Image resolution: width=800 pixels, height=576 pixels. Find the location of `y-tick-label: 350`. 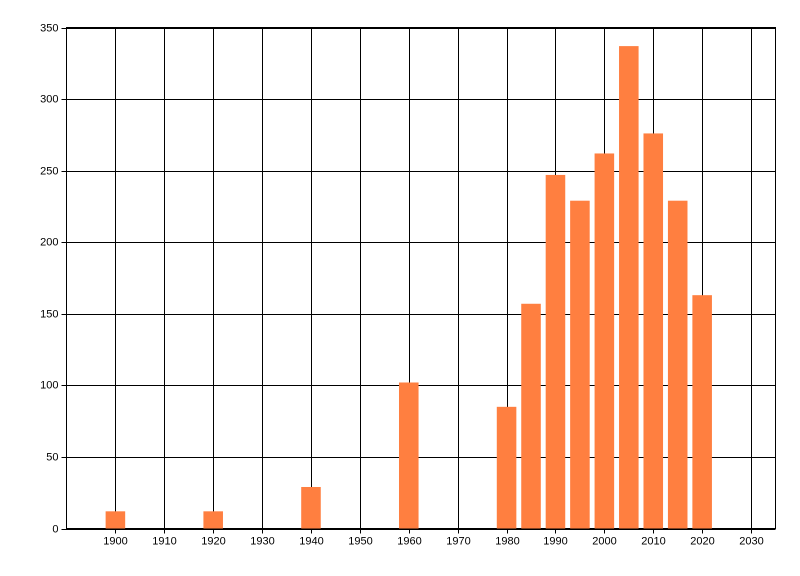

y-tick-label: 350 is located at coordinates (49, 28).